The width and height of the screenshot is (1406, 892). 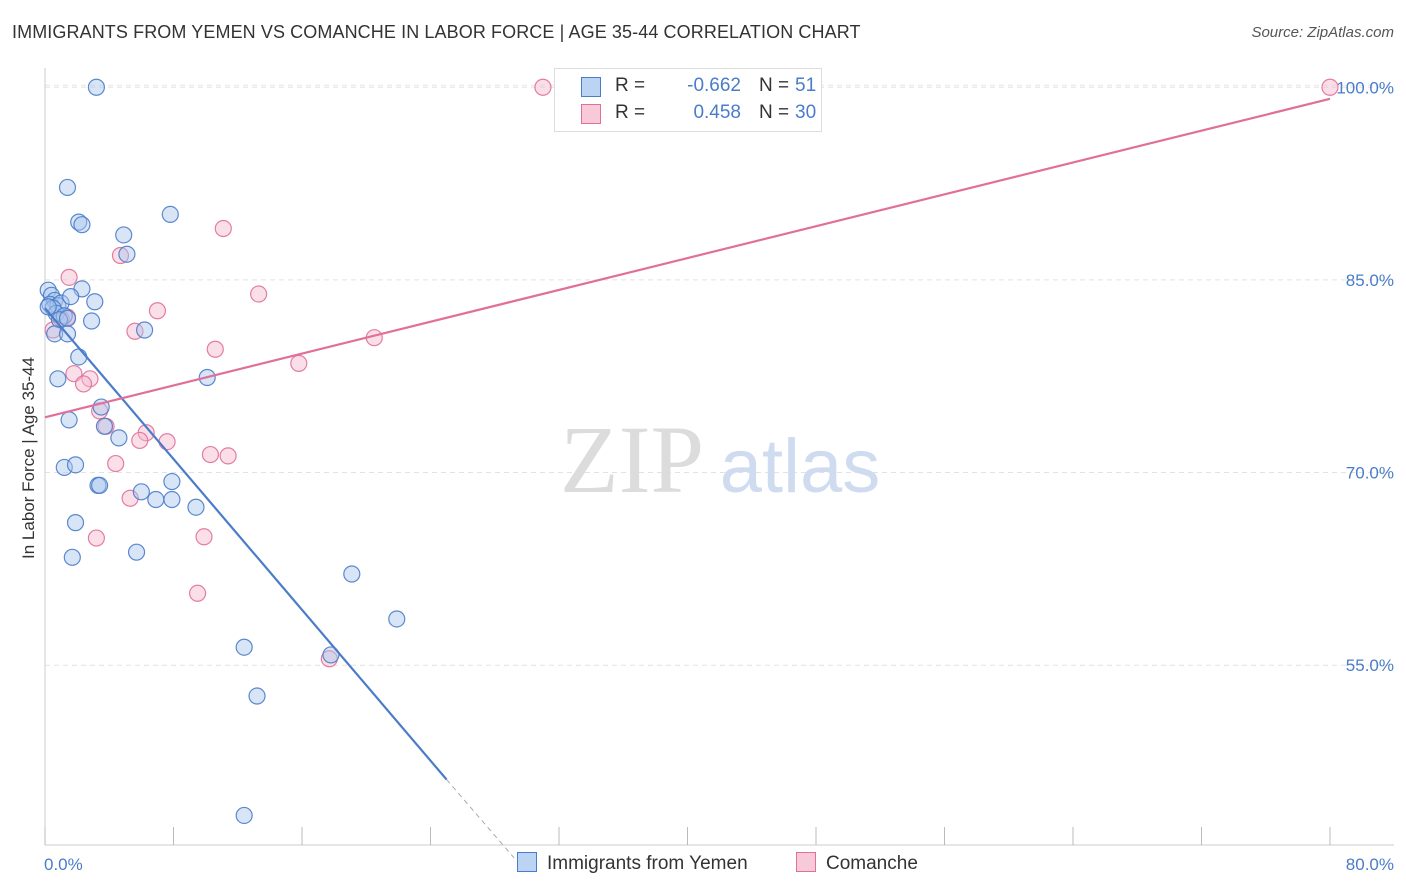 I want to click on y-tick-label: 100.0%, so click(x=1365, y=87).